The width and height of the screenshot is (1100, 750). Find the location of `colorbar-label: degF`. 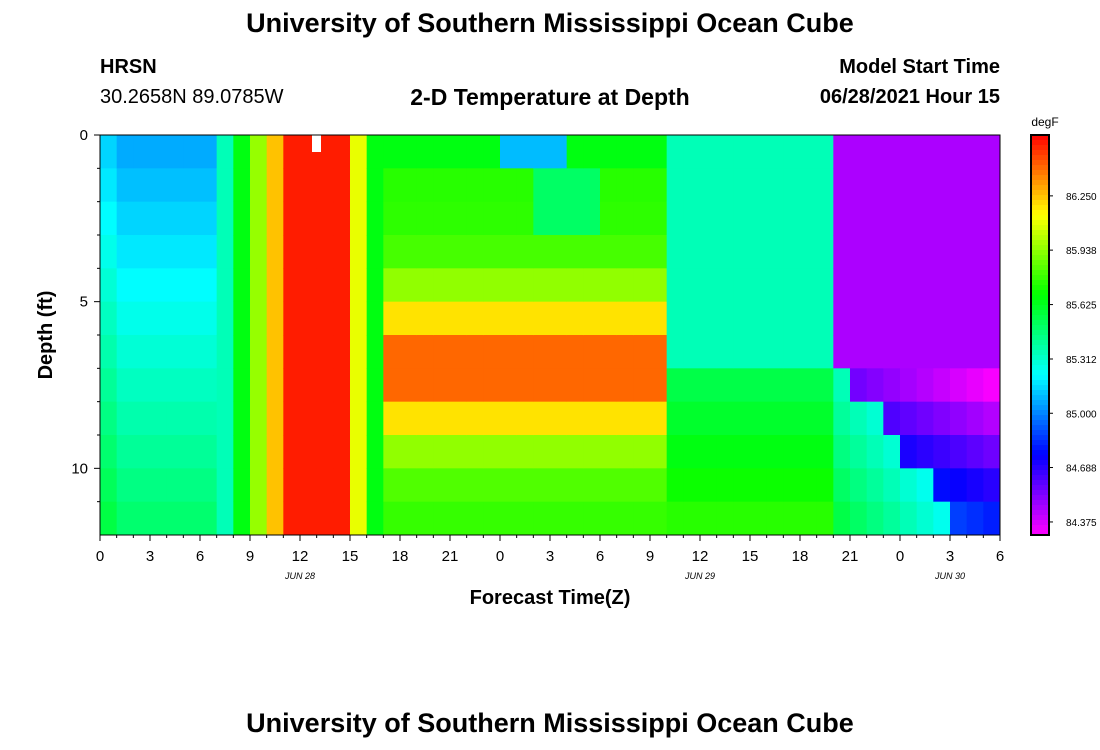

colorbar-label: degF is located at coordinates (1044, 122).